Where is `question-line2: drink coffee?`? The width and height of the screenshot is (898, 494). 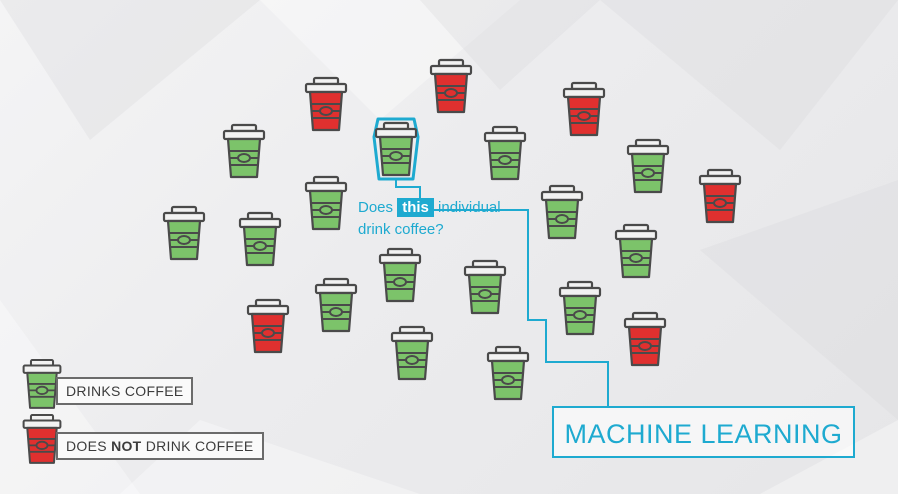 question-line2: drink coffee? is located at coordinates (401, 229).